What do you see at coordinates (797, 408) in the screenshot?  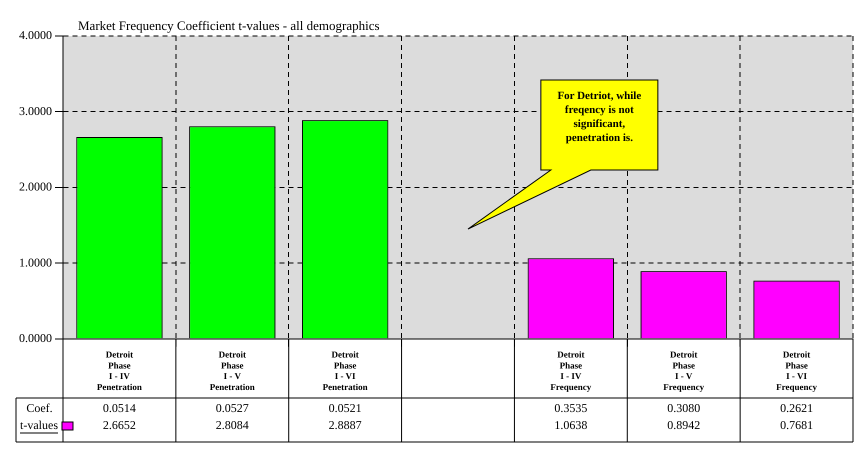 I see `text: 0.2621` at bounding box center [797, 408].